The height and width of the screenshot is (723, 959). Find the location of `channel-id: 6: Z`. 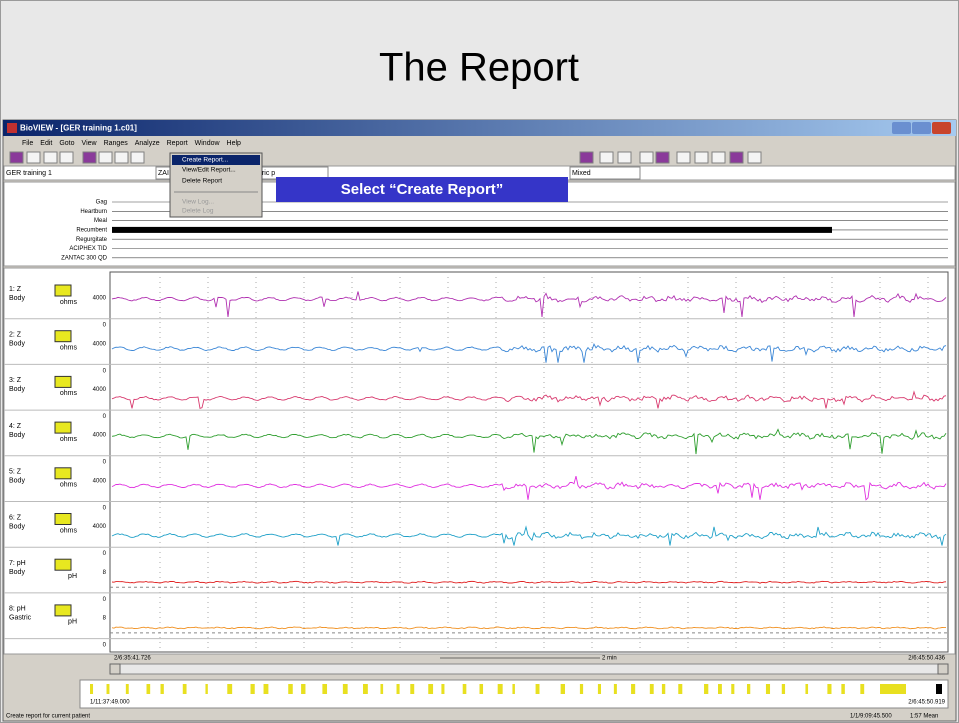

channel-id: 6: Z is located at coordinates (15, 517).